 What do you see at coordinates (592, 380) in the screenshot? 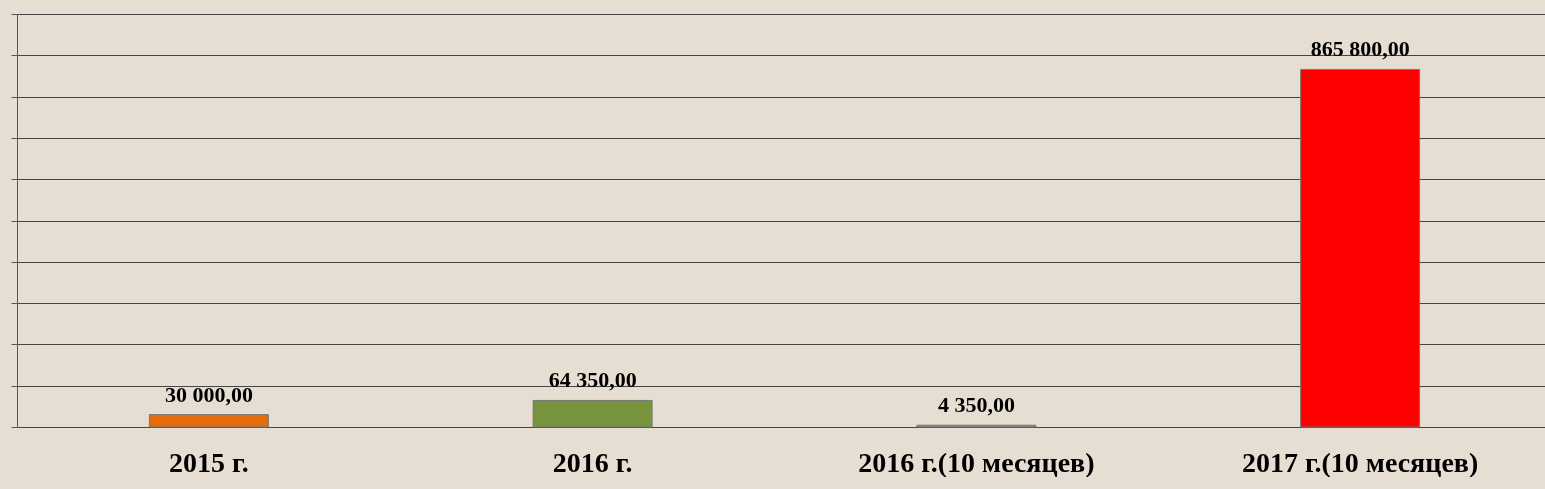
I see `data-label: 64 350,00` at bounding box center [592, 380].